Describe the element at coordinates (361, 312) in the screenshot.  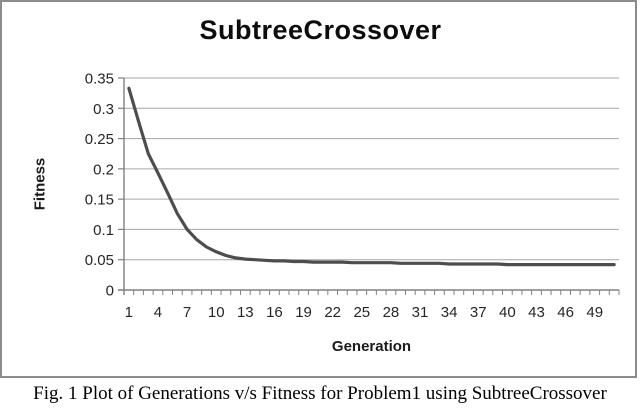
I see `svg-text: 25` at that location.